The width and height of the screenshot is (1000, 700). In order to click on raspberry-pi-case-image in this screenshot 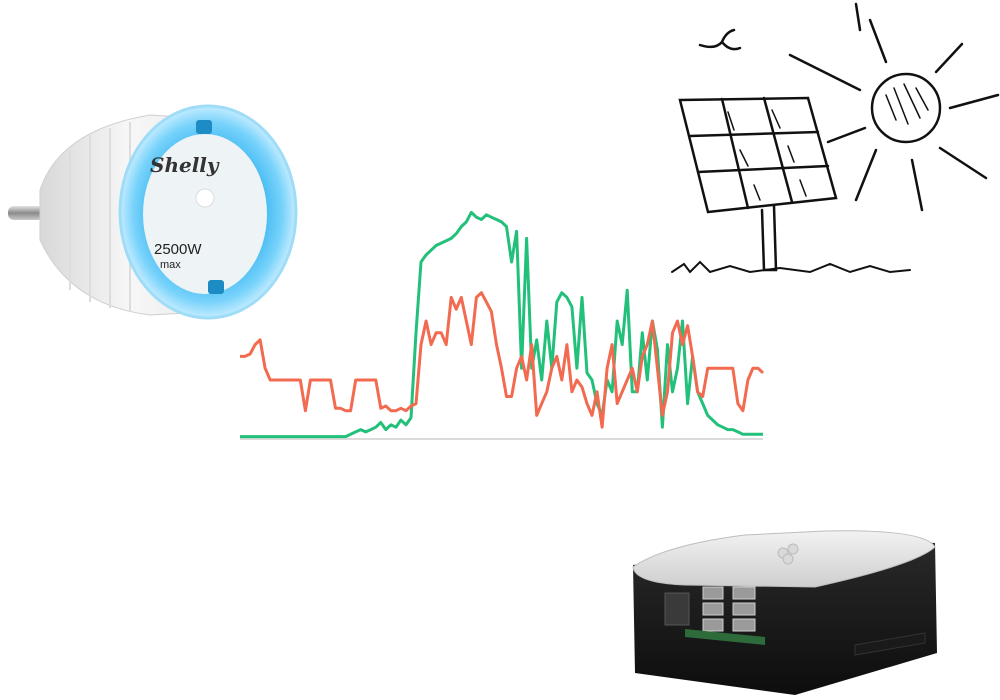, I will do `click(784, 612)`.